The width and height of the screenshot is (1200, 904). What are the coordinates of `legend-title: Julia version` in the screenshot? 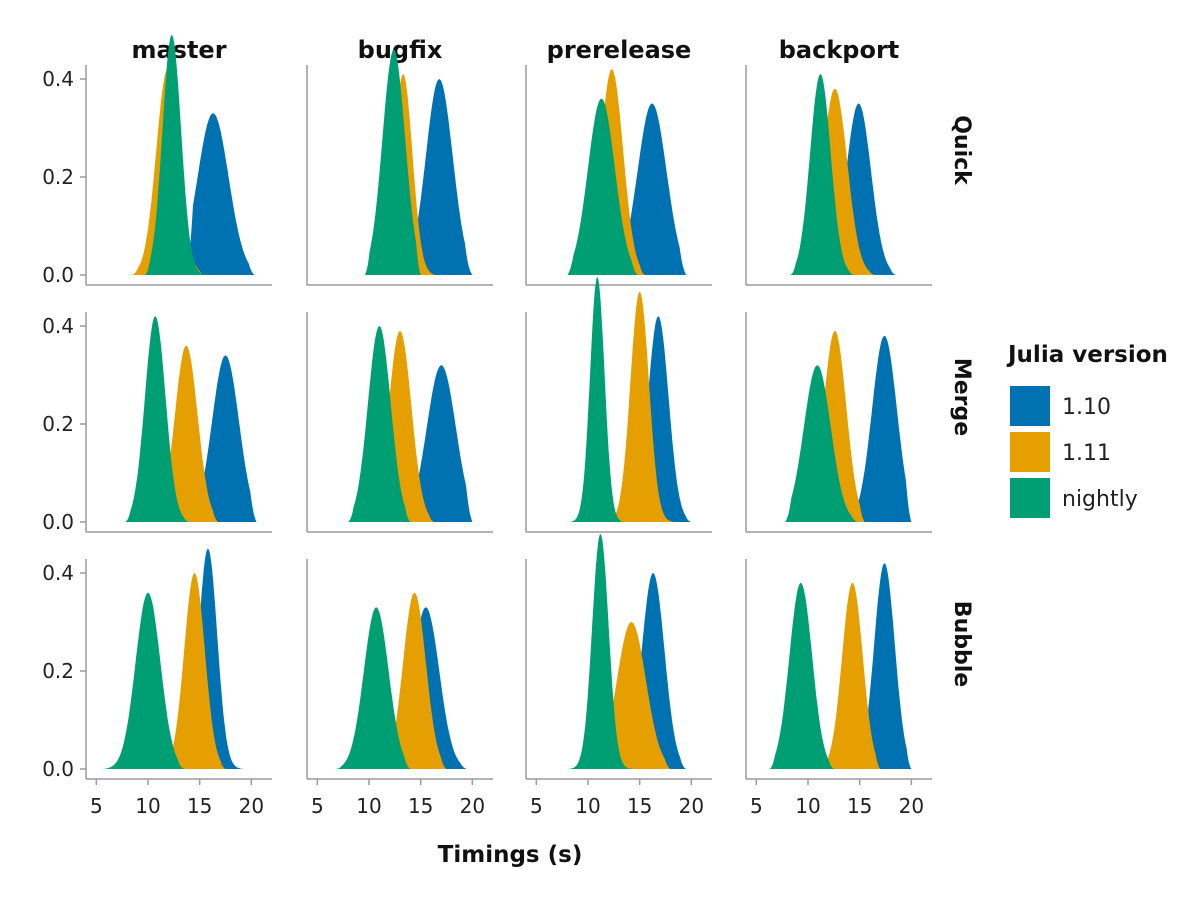 It's located at (1087, 355).